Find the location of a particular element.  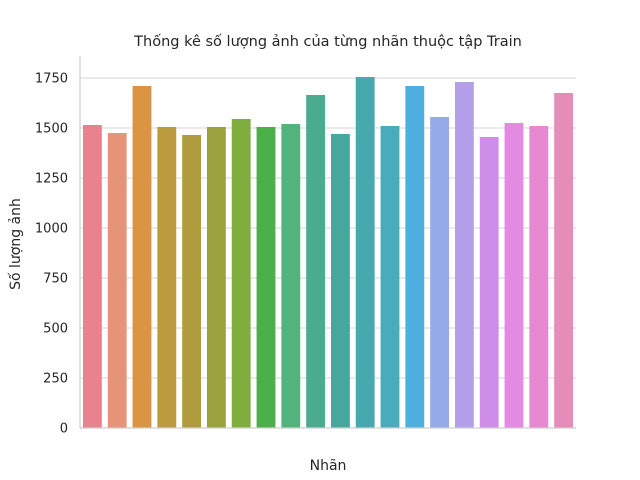

y-tick-label: 0 is located at coordinates (64, 429).